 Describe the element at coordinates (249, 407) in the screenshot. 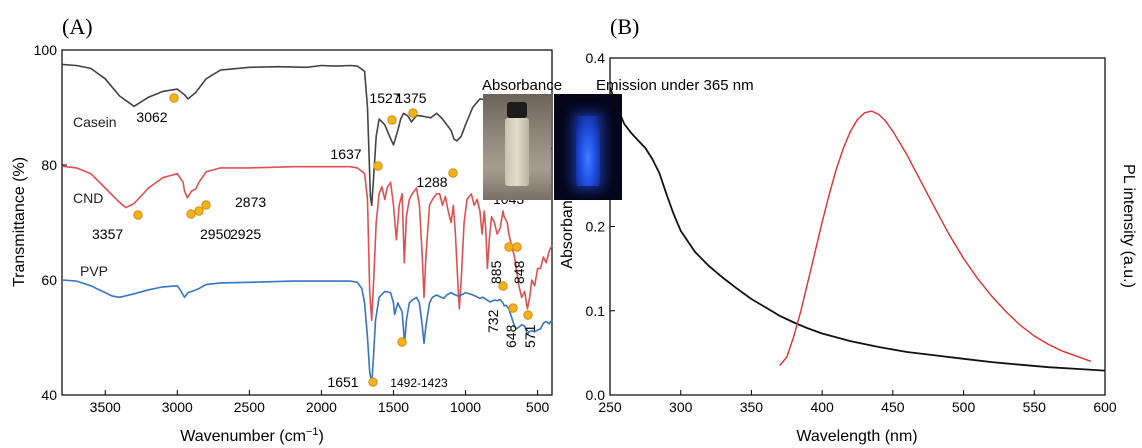

I see `x-tick-label: 2500` at that location.